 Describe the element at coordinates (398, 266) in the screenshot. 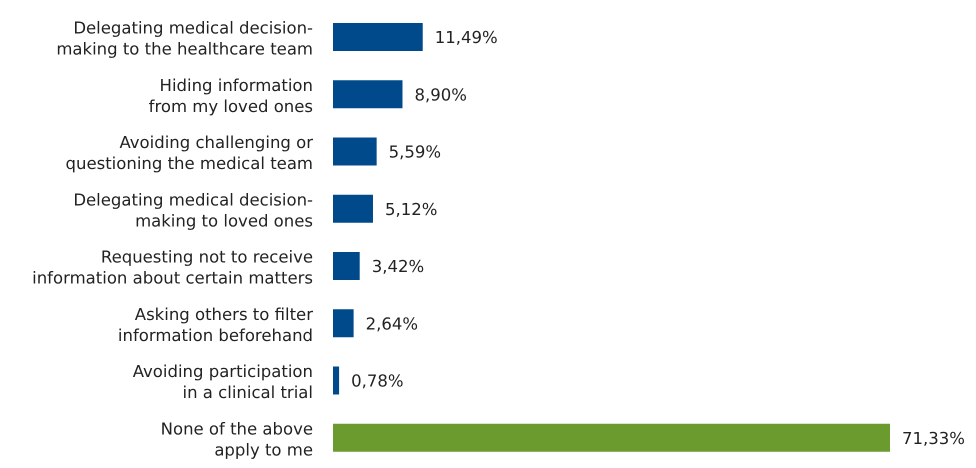

I see `data-label: 3,42%` at that location.